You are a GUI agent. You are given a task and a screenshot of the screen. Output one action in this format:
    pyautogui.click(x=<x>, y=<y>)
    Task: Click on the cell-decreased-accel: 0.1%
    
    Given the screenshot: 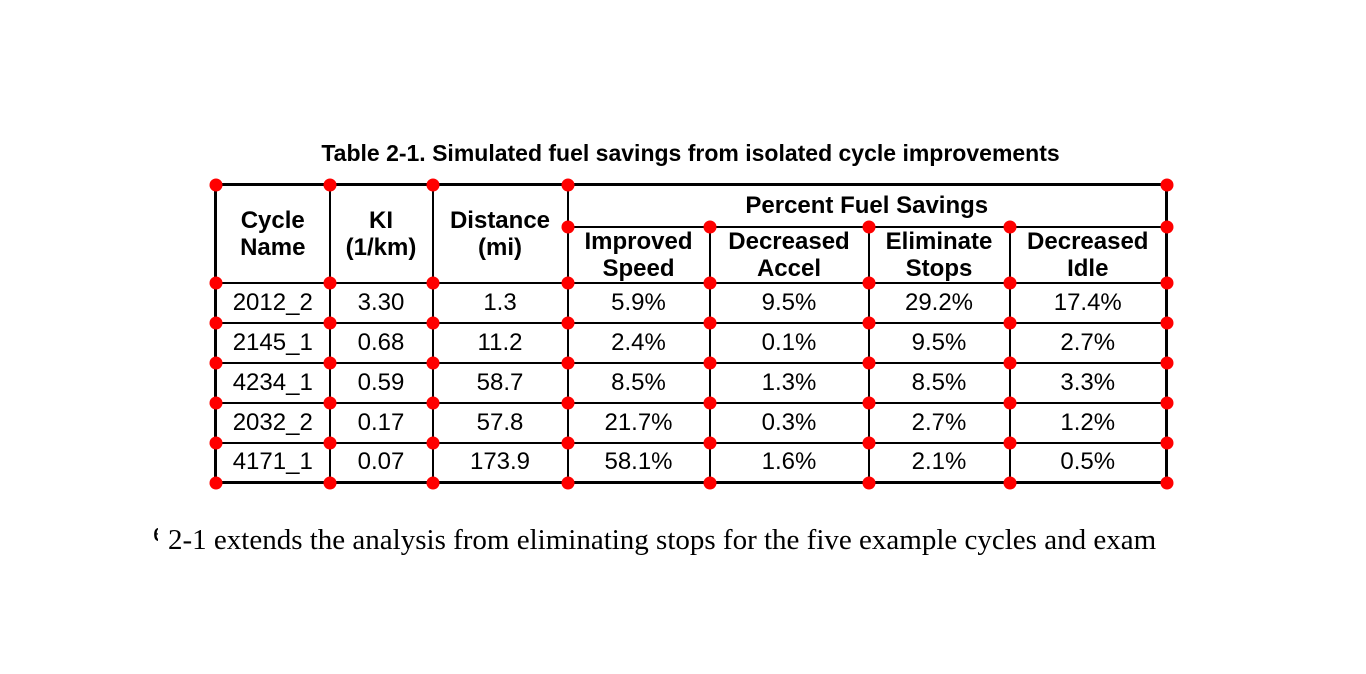 What is the action you would take?
    pyautogui.click(x=789, y=342)
    